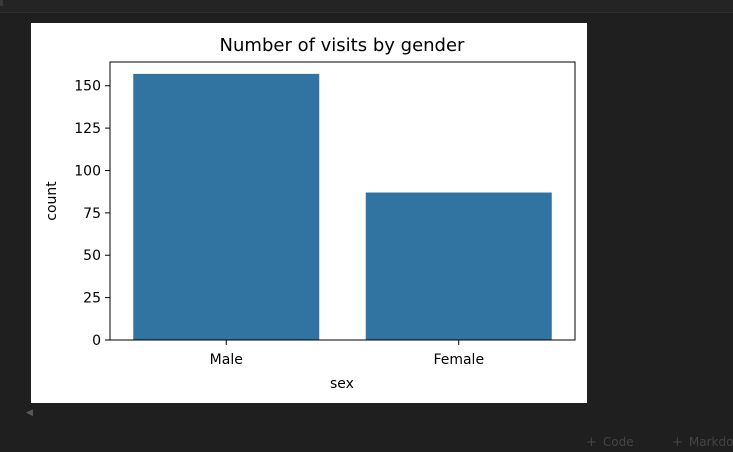 Image resolution: width=733 pixels, height=452 pixels. What do you see at coordinates (92, 299) in the screenshot?
I see `y-tick-label: 25` at bounding box center [92, 299].